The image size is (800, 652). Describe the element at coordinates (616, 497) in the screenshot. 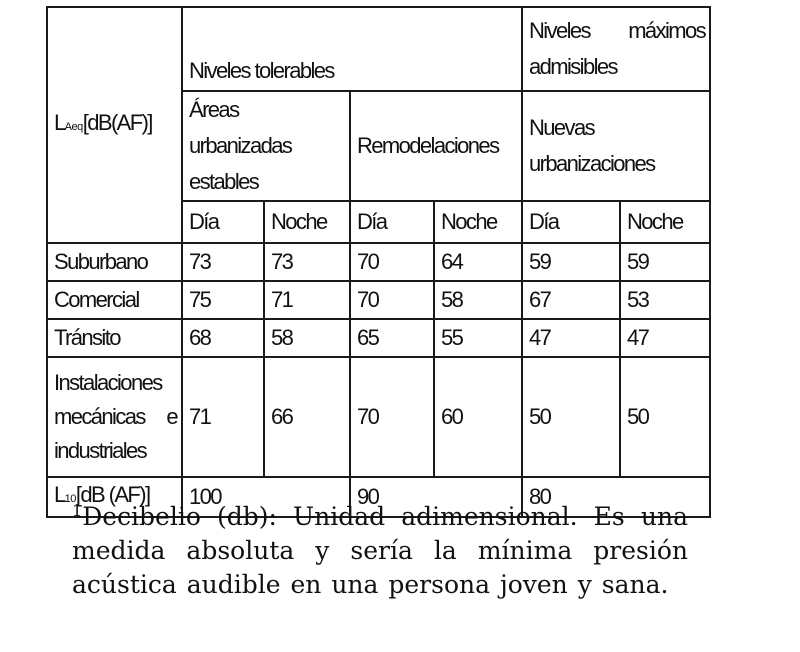

I see `table-cell: 80` at that location.